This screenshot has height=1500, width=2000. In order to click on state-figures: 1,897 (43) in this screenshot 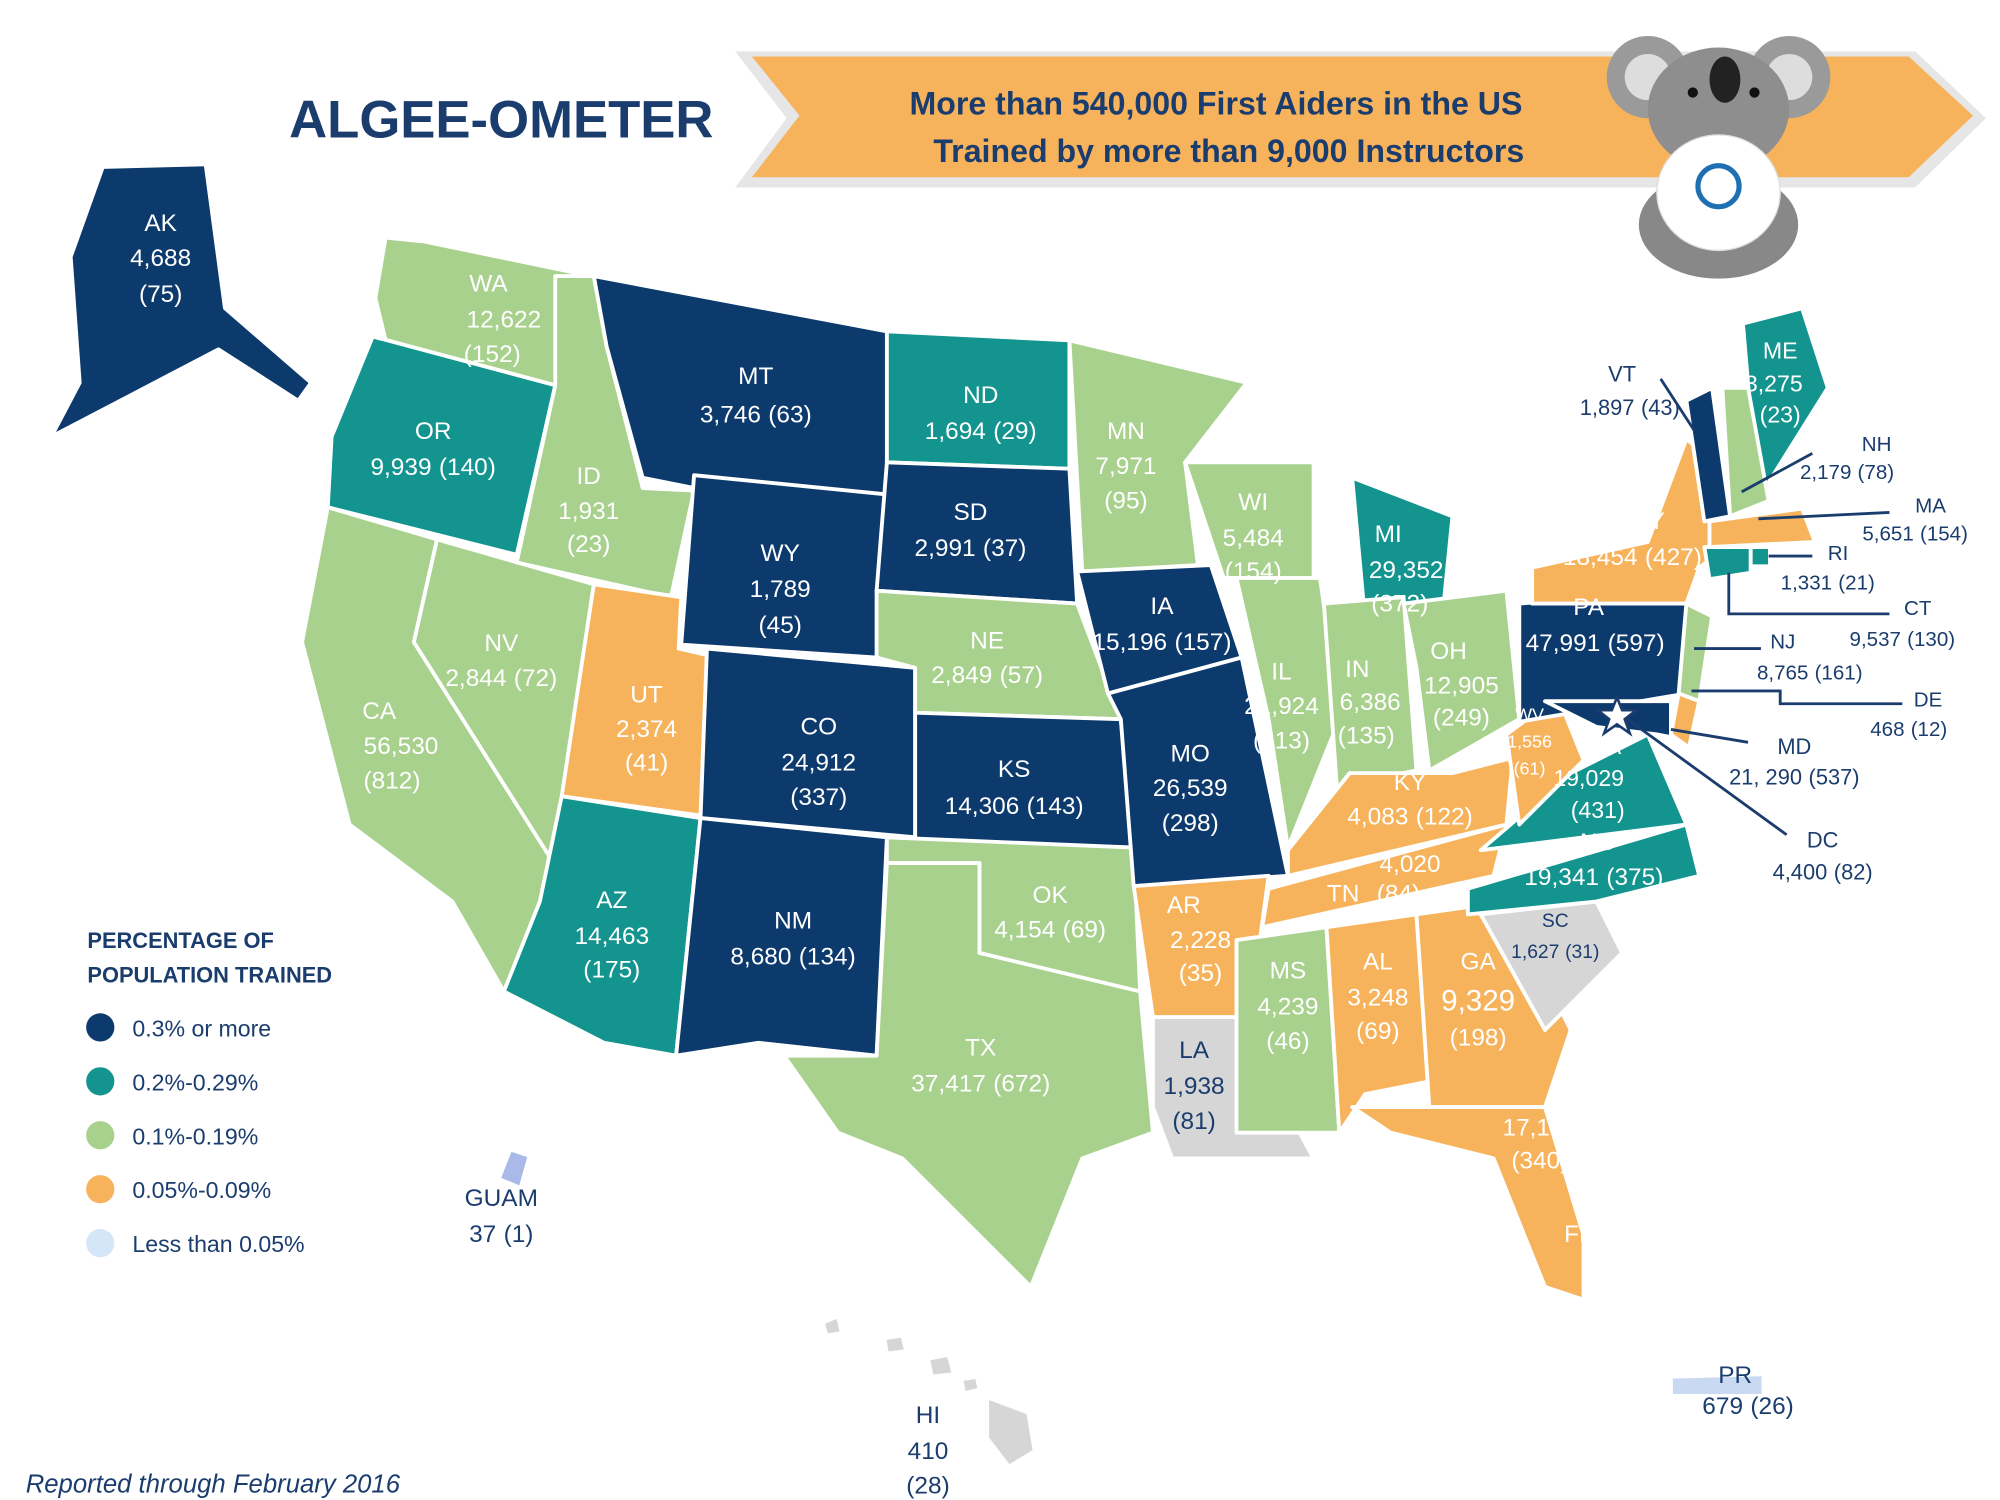, I will do `click(1630, 407)`.